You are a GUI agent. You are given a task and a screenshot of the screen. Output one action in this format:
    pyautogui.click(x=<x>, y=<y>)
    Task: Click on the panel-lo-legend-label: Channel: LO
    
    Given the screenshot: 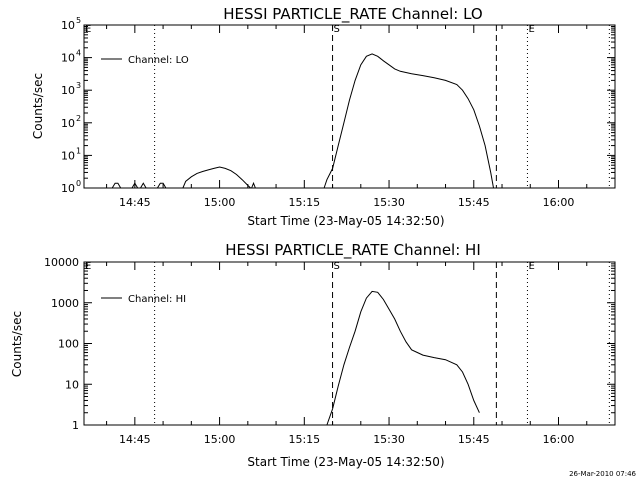 What is the action you would take?
    pyautogui.click(x=158, y=60)
    